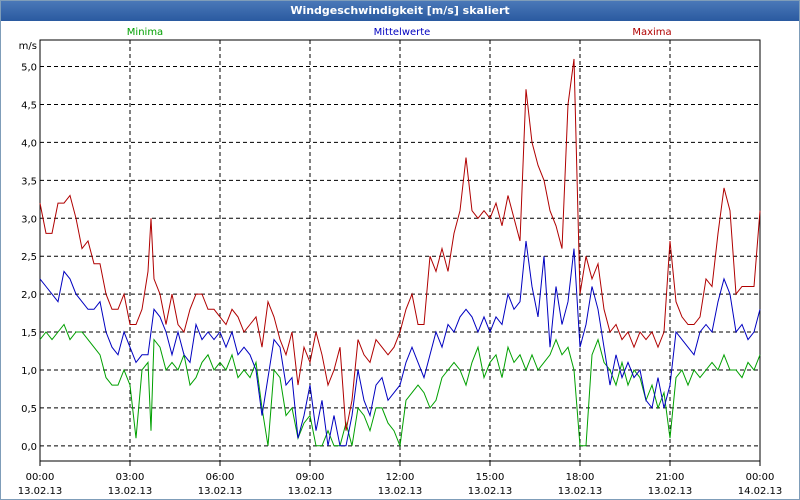 This screenshot has width=800, height=500. I want to click on x-tick-time: 15:00, so click(490, 477).